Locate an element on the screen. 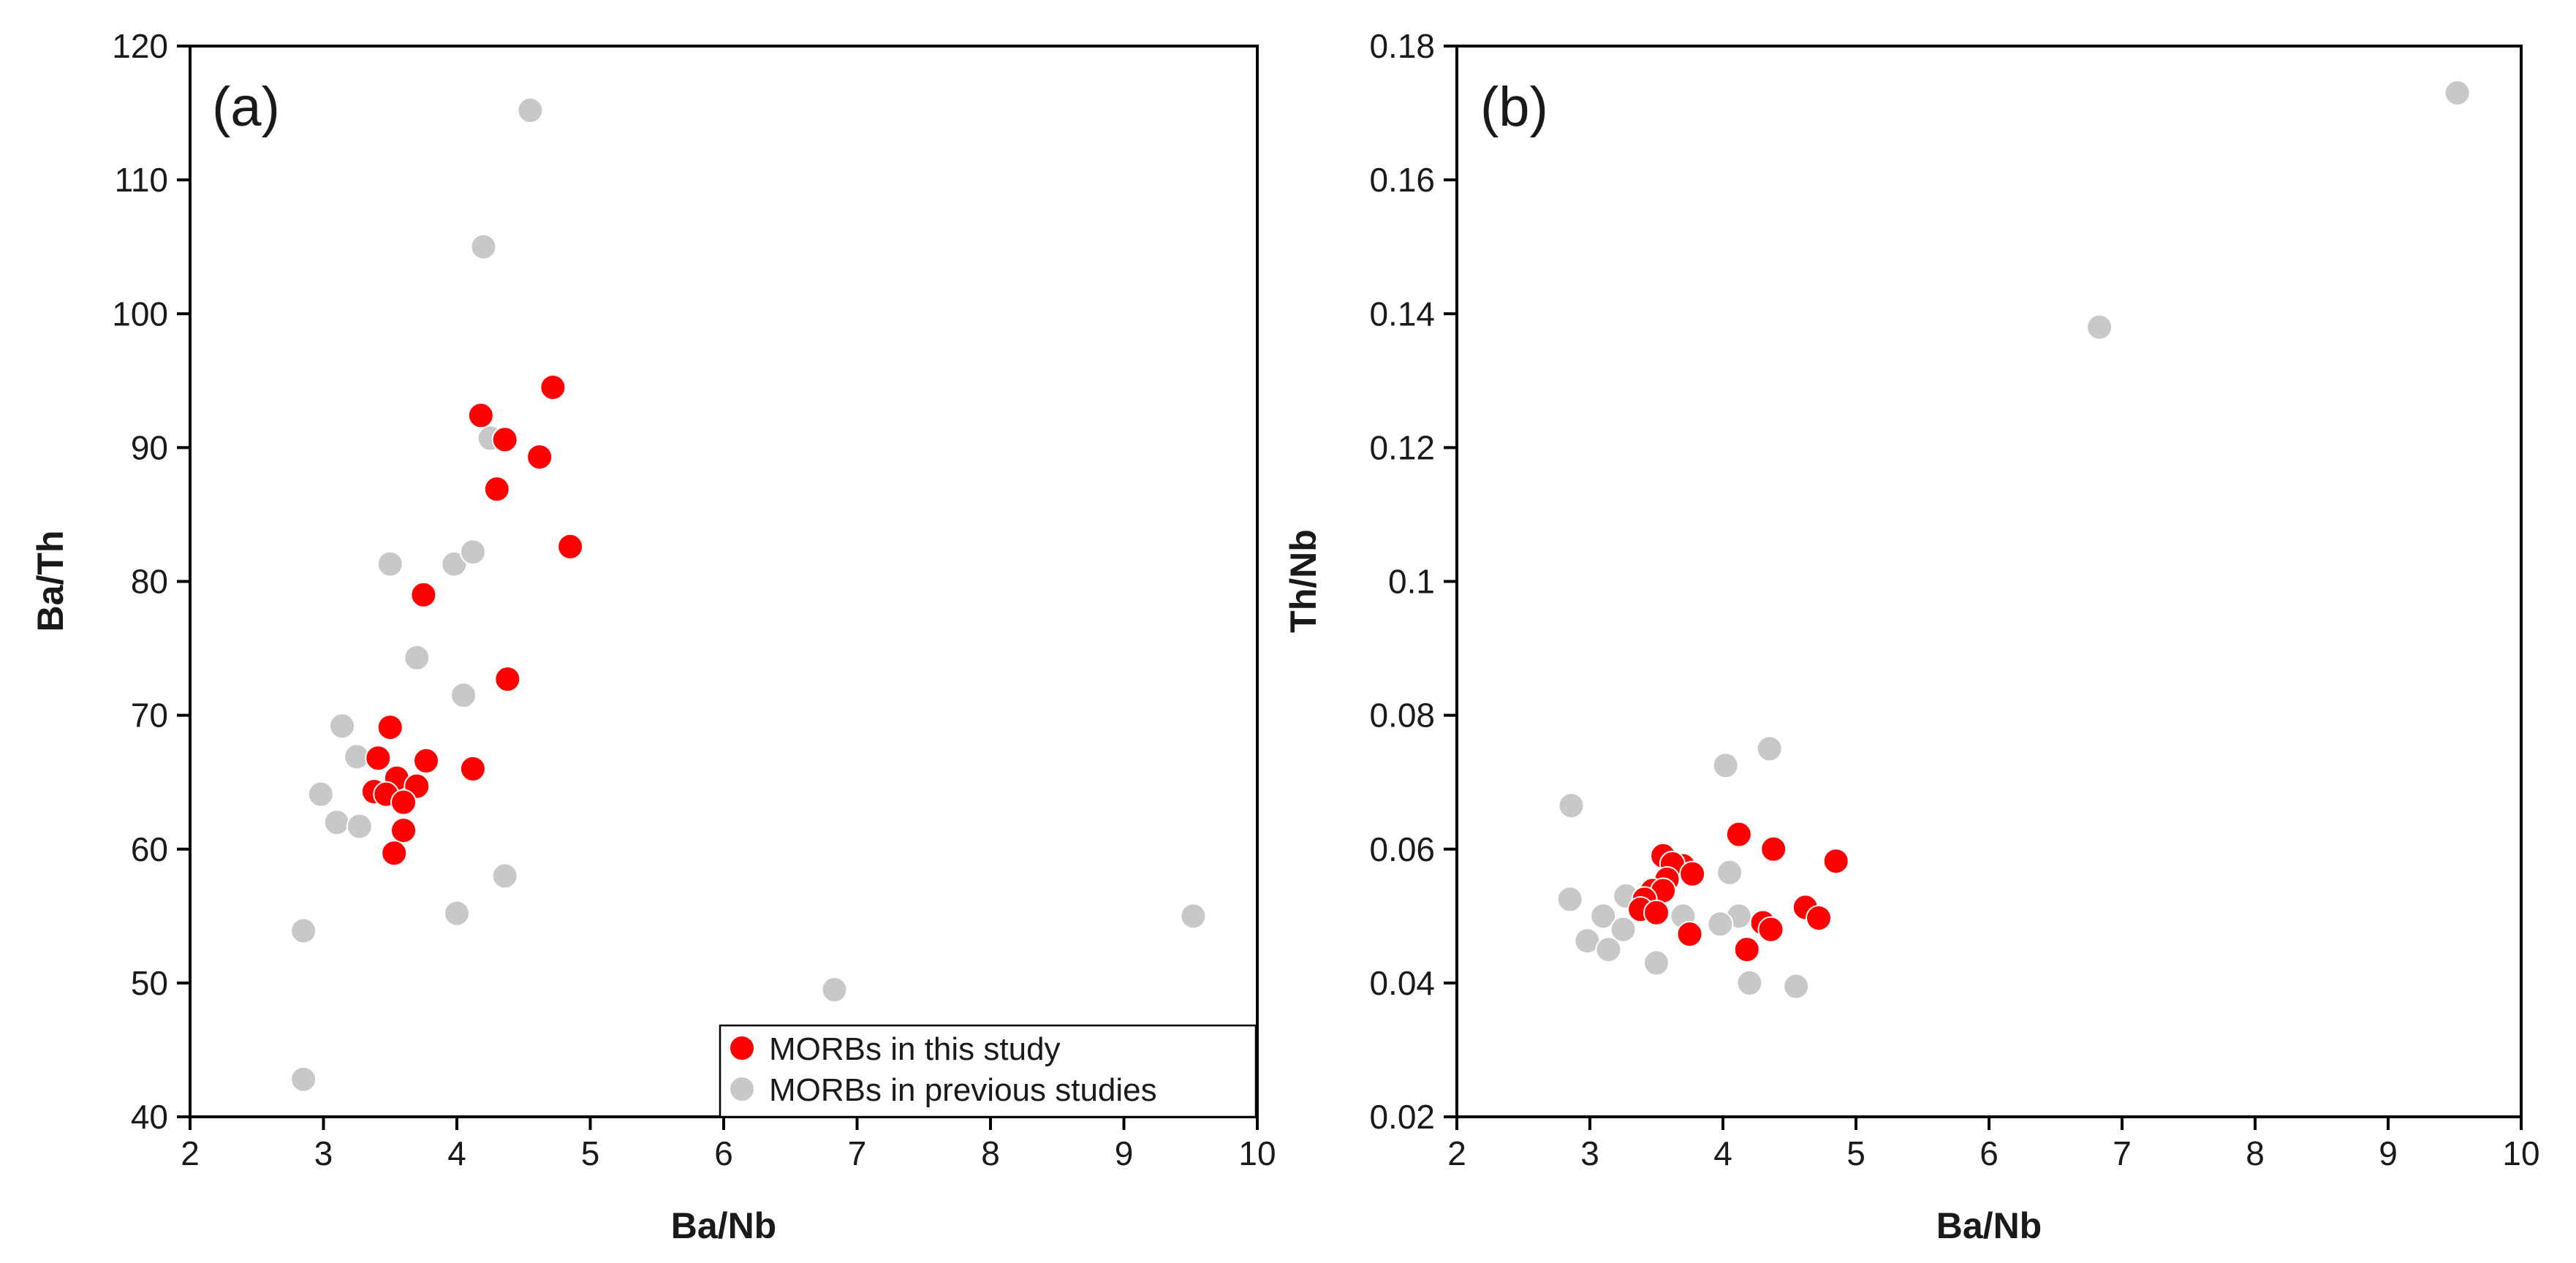 This screenshot has height=1263, width=2576. panel-a-y-tick-label: 50 is located at coordinates (149, 983).